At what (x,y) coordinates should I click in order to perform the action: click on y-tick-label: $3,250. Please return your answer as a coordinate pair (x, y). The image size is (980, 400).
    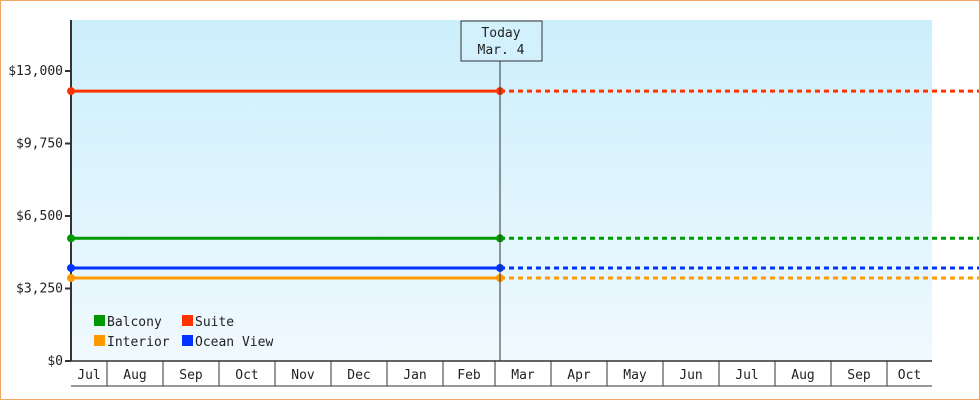
    Looking at the image, I should click on (39, 289).